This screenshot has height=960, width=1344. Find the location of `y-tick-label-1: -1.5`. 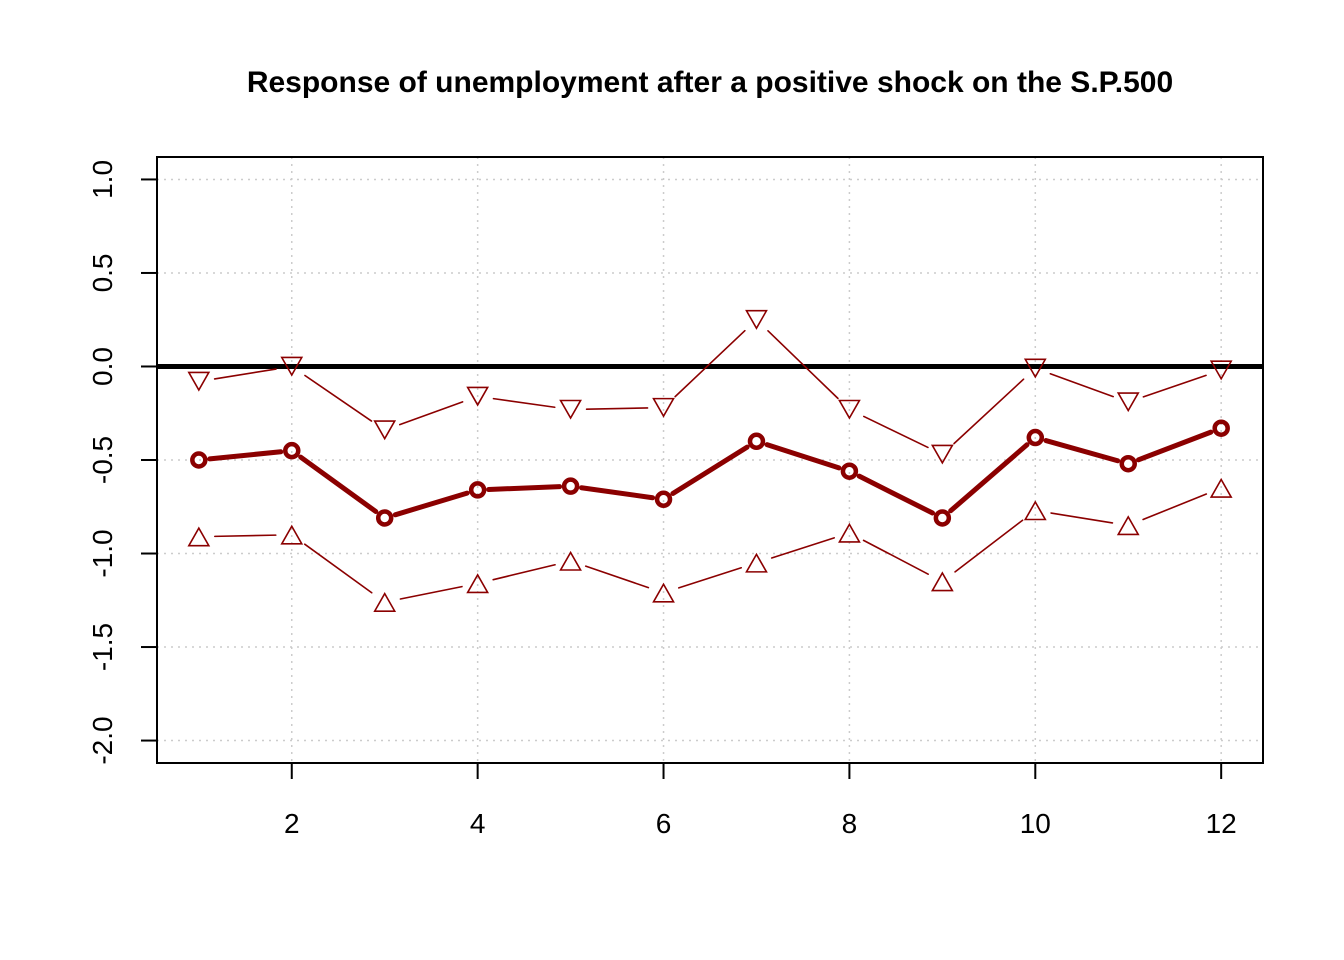

y-tick-label-1: -1.5 is located at coordinates (102, 647).